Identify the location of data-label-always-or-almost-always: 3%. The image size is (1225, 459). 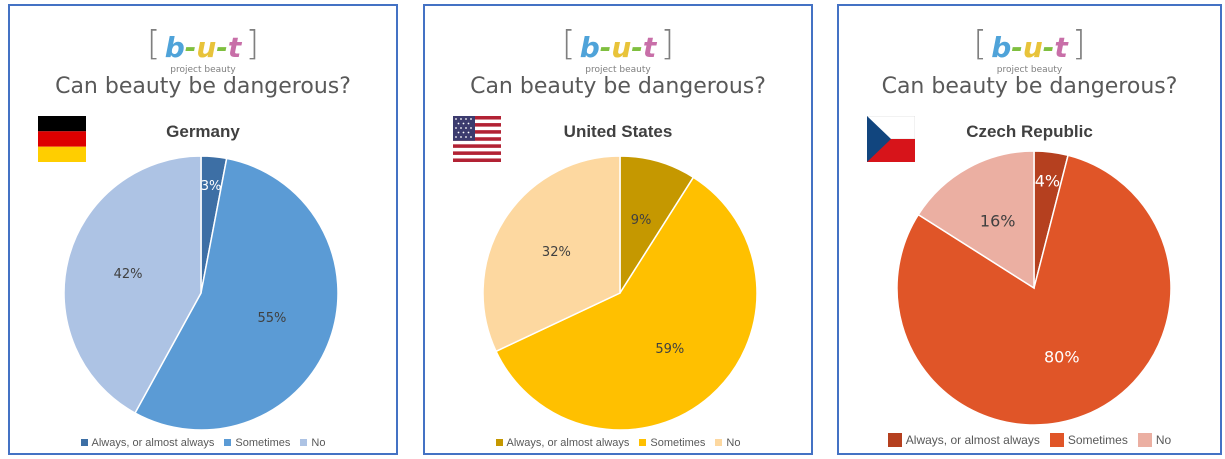
(211, 186).